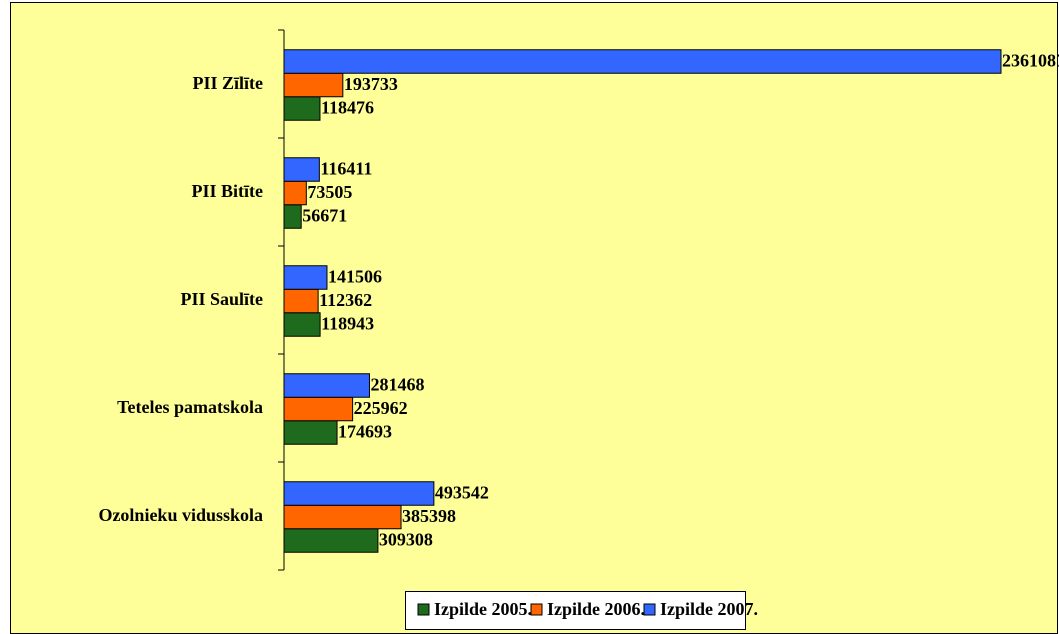 Image resolution: width=1059 pixels, height=634 pixels. I want to click on legend-box, so click(575, 610).